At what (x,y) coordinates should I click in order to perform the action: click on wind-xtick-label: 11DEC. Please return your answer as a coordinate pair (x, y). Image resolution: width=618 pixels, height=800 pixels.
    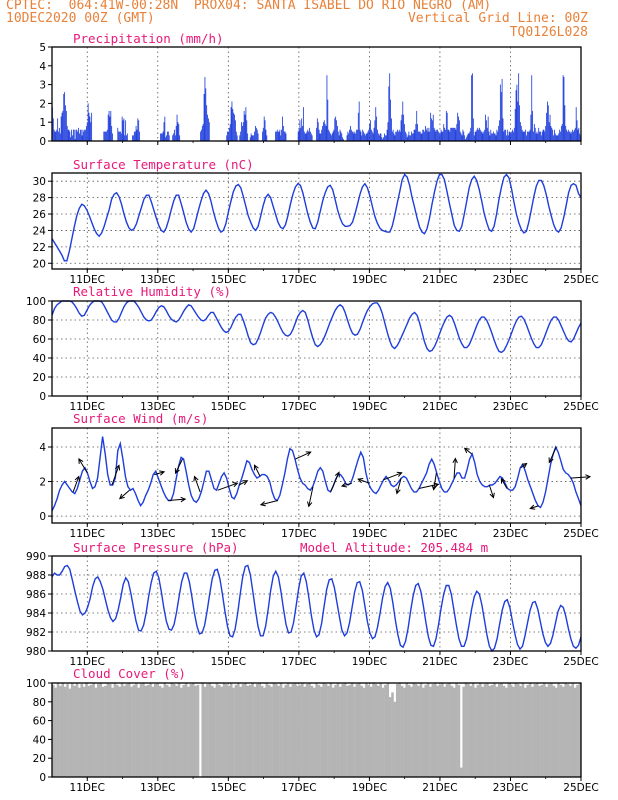
    Looking at the image, I should click on (87, 534).